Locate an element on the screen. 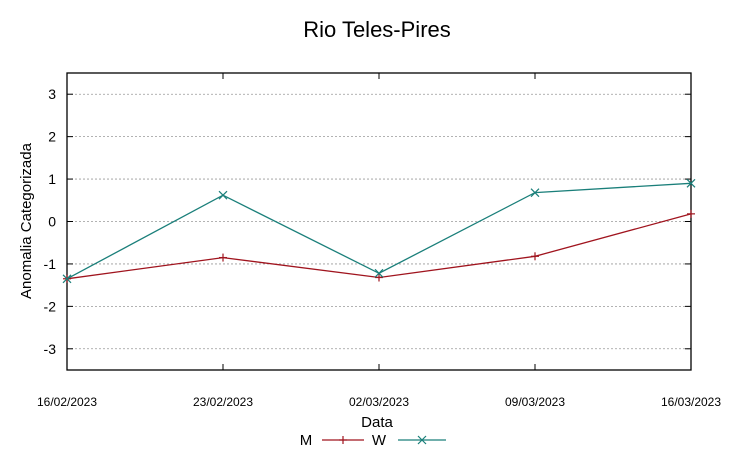  y-tick-label: 3 is located at coordinates (52, 94).